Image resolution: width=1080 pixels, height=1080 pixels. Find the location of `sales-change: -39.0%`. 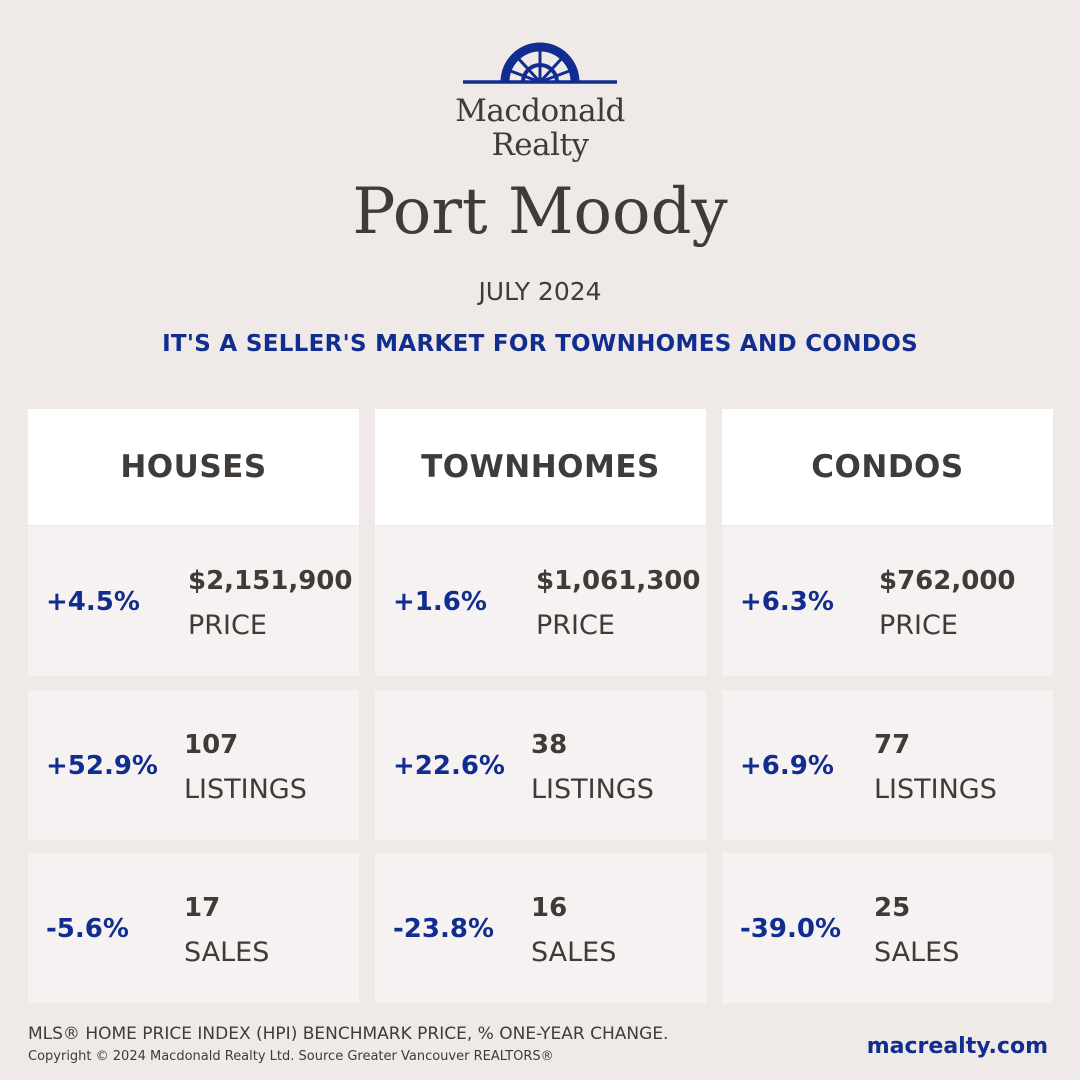

sales-change: -39.0% is located at coordinates (790, 929).